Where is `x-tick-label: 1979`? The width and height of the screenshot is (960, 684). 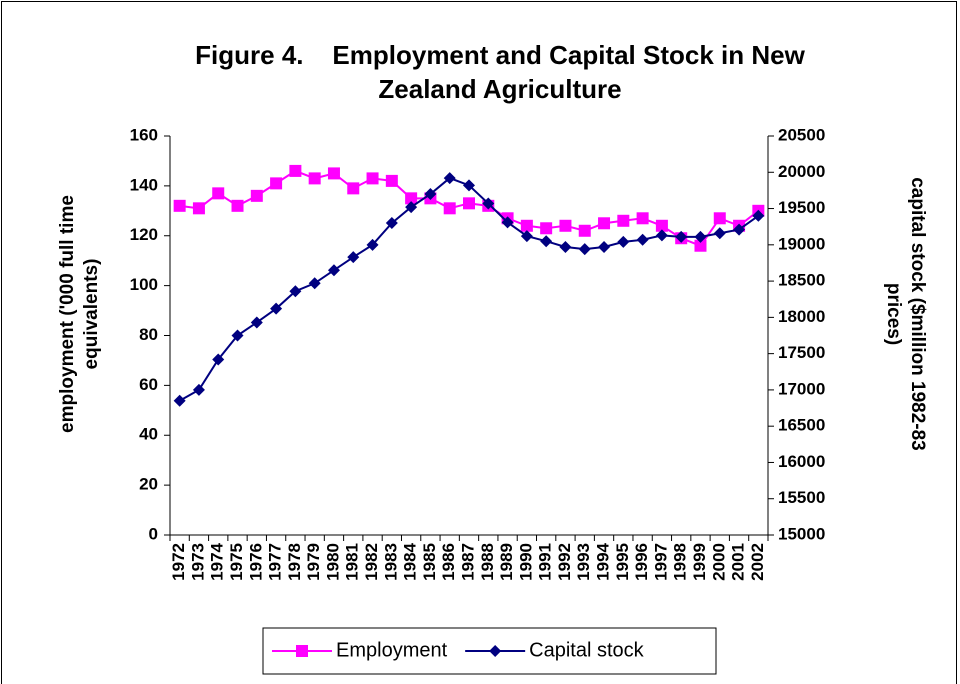
x-tick-label: 1979 is located at coordinates (313, 562).